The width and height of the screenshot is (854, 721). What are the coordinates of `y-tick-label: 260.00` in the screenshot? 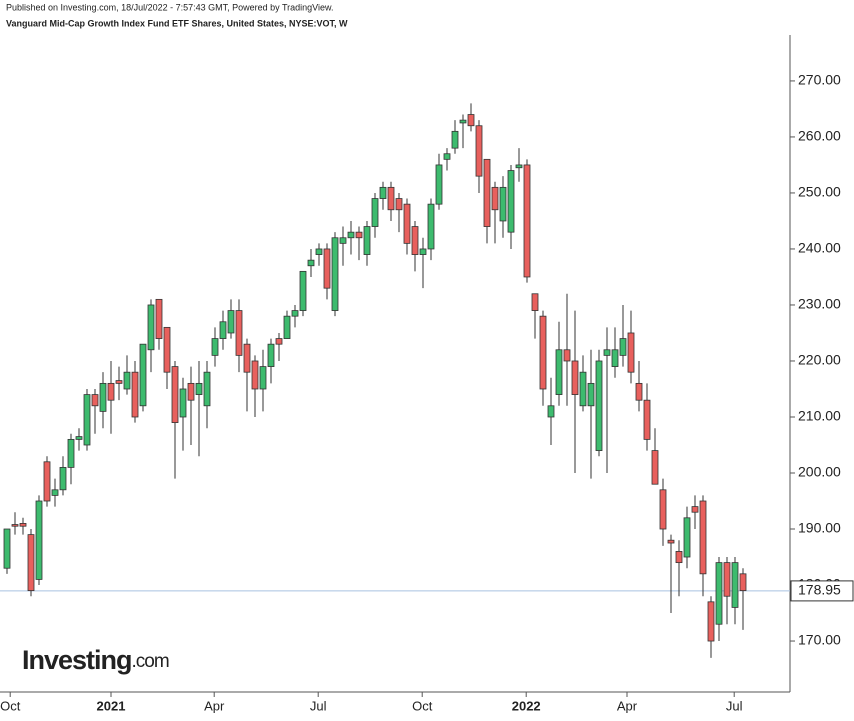 It's located at (819, 136).